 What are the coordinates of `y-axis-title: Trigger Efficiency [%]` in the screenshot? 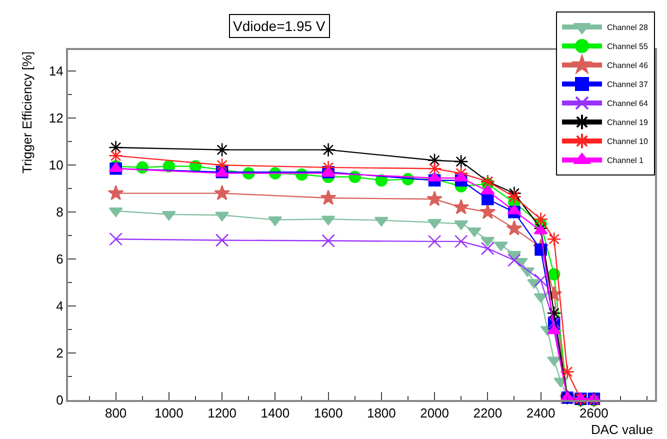 It's located at (27, 112).